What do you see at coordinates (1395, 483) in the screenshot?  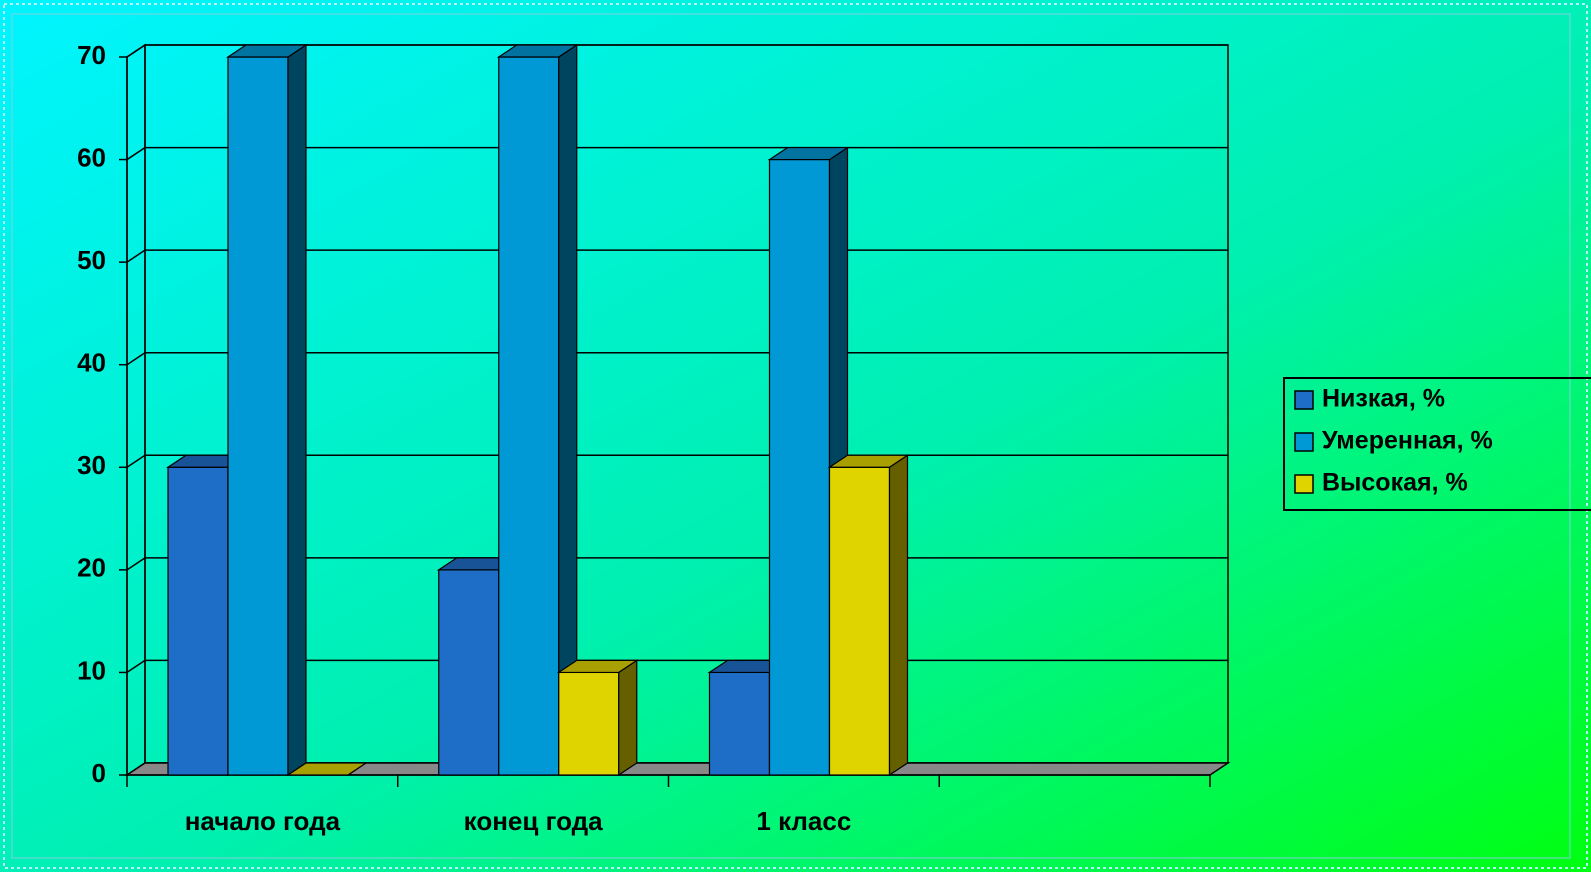 I see `legend-label: Высокая, %` at bounding box center [1395, 483].